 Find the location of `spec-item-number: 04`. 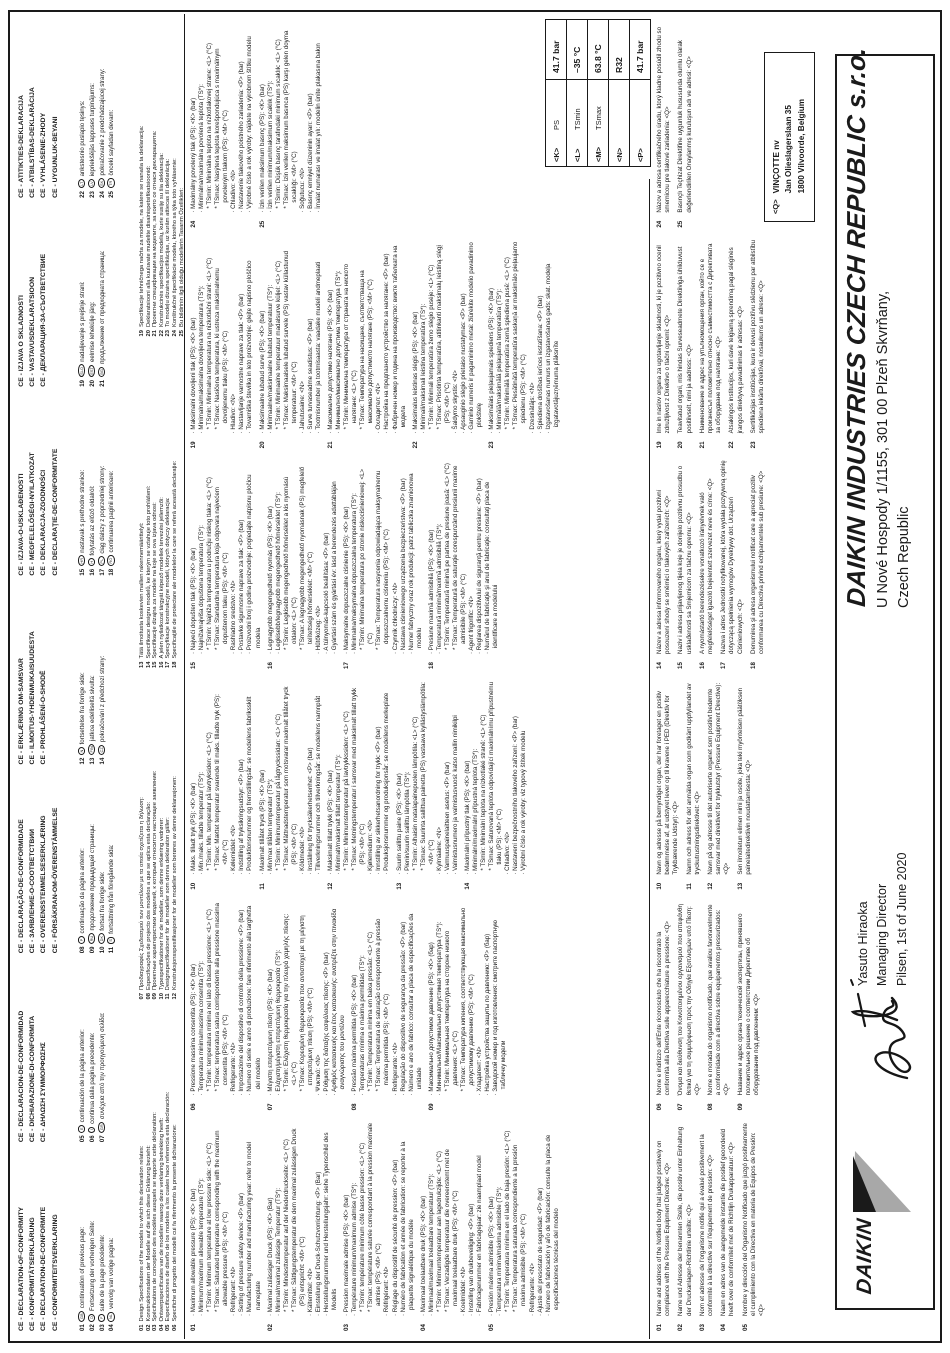

spec-item-number: 04 is located at coordinates (423, 1327).